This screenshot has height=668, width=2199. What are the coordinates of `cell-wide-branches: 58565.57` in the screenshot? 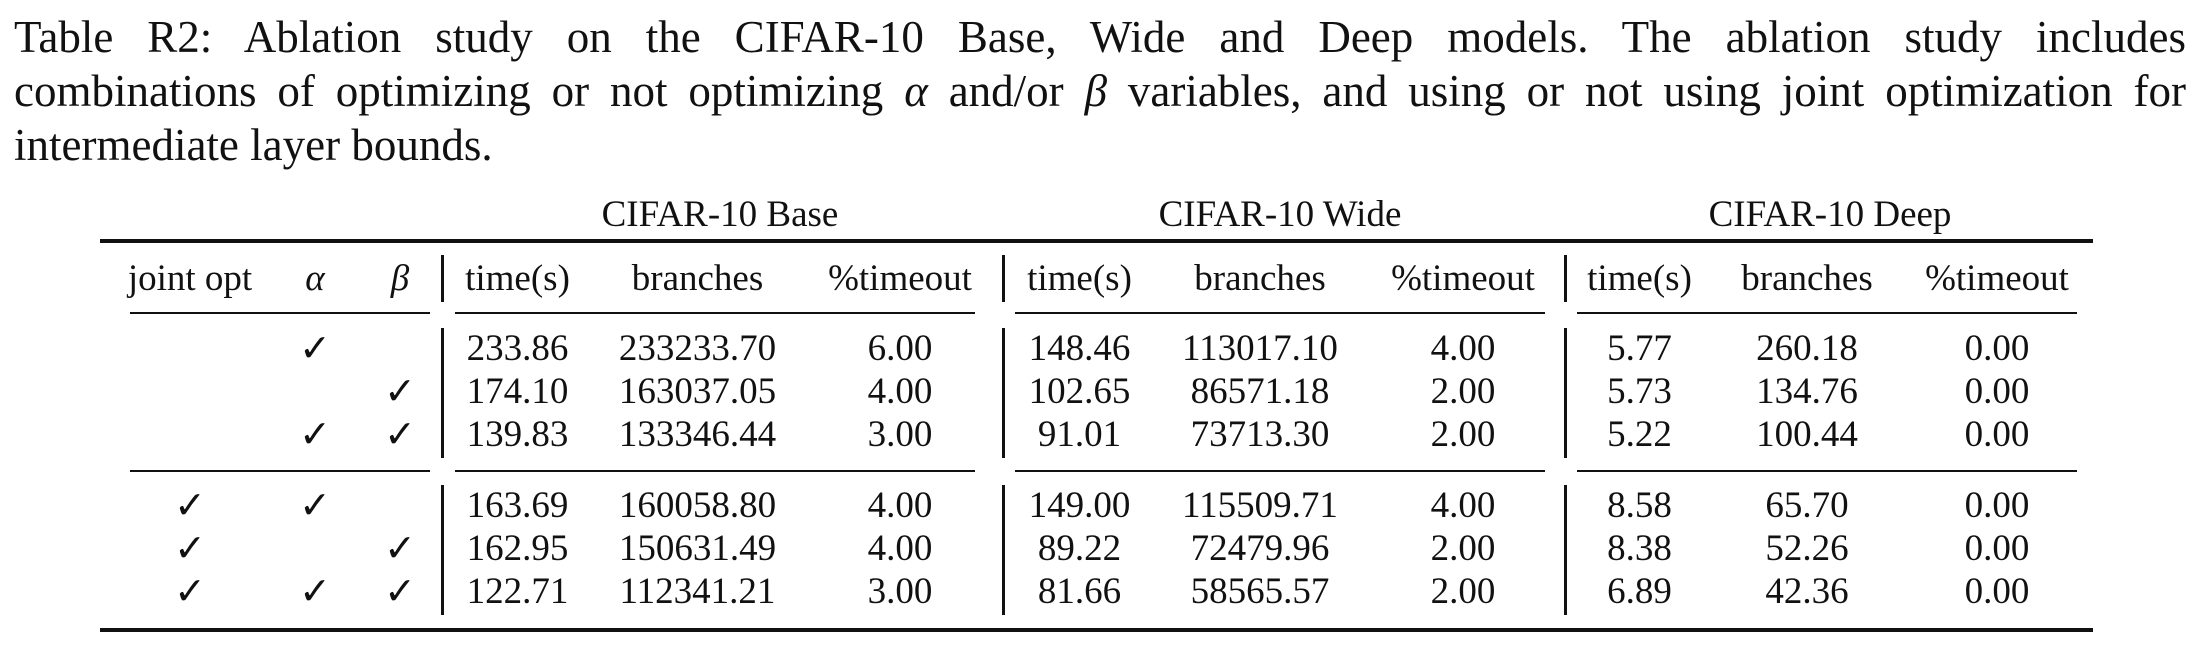 It's located at (1260, 591).